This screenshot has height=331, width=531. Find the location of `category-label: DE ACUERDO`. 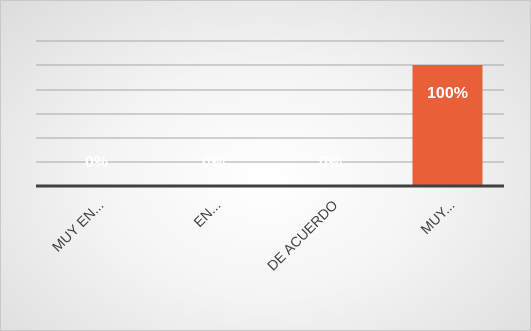

category-label: DE ACUERDO is located at coordinates (302, 235).